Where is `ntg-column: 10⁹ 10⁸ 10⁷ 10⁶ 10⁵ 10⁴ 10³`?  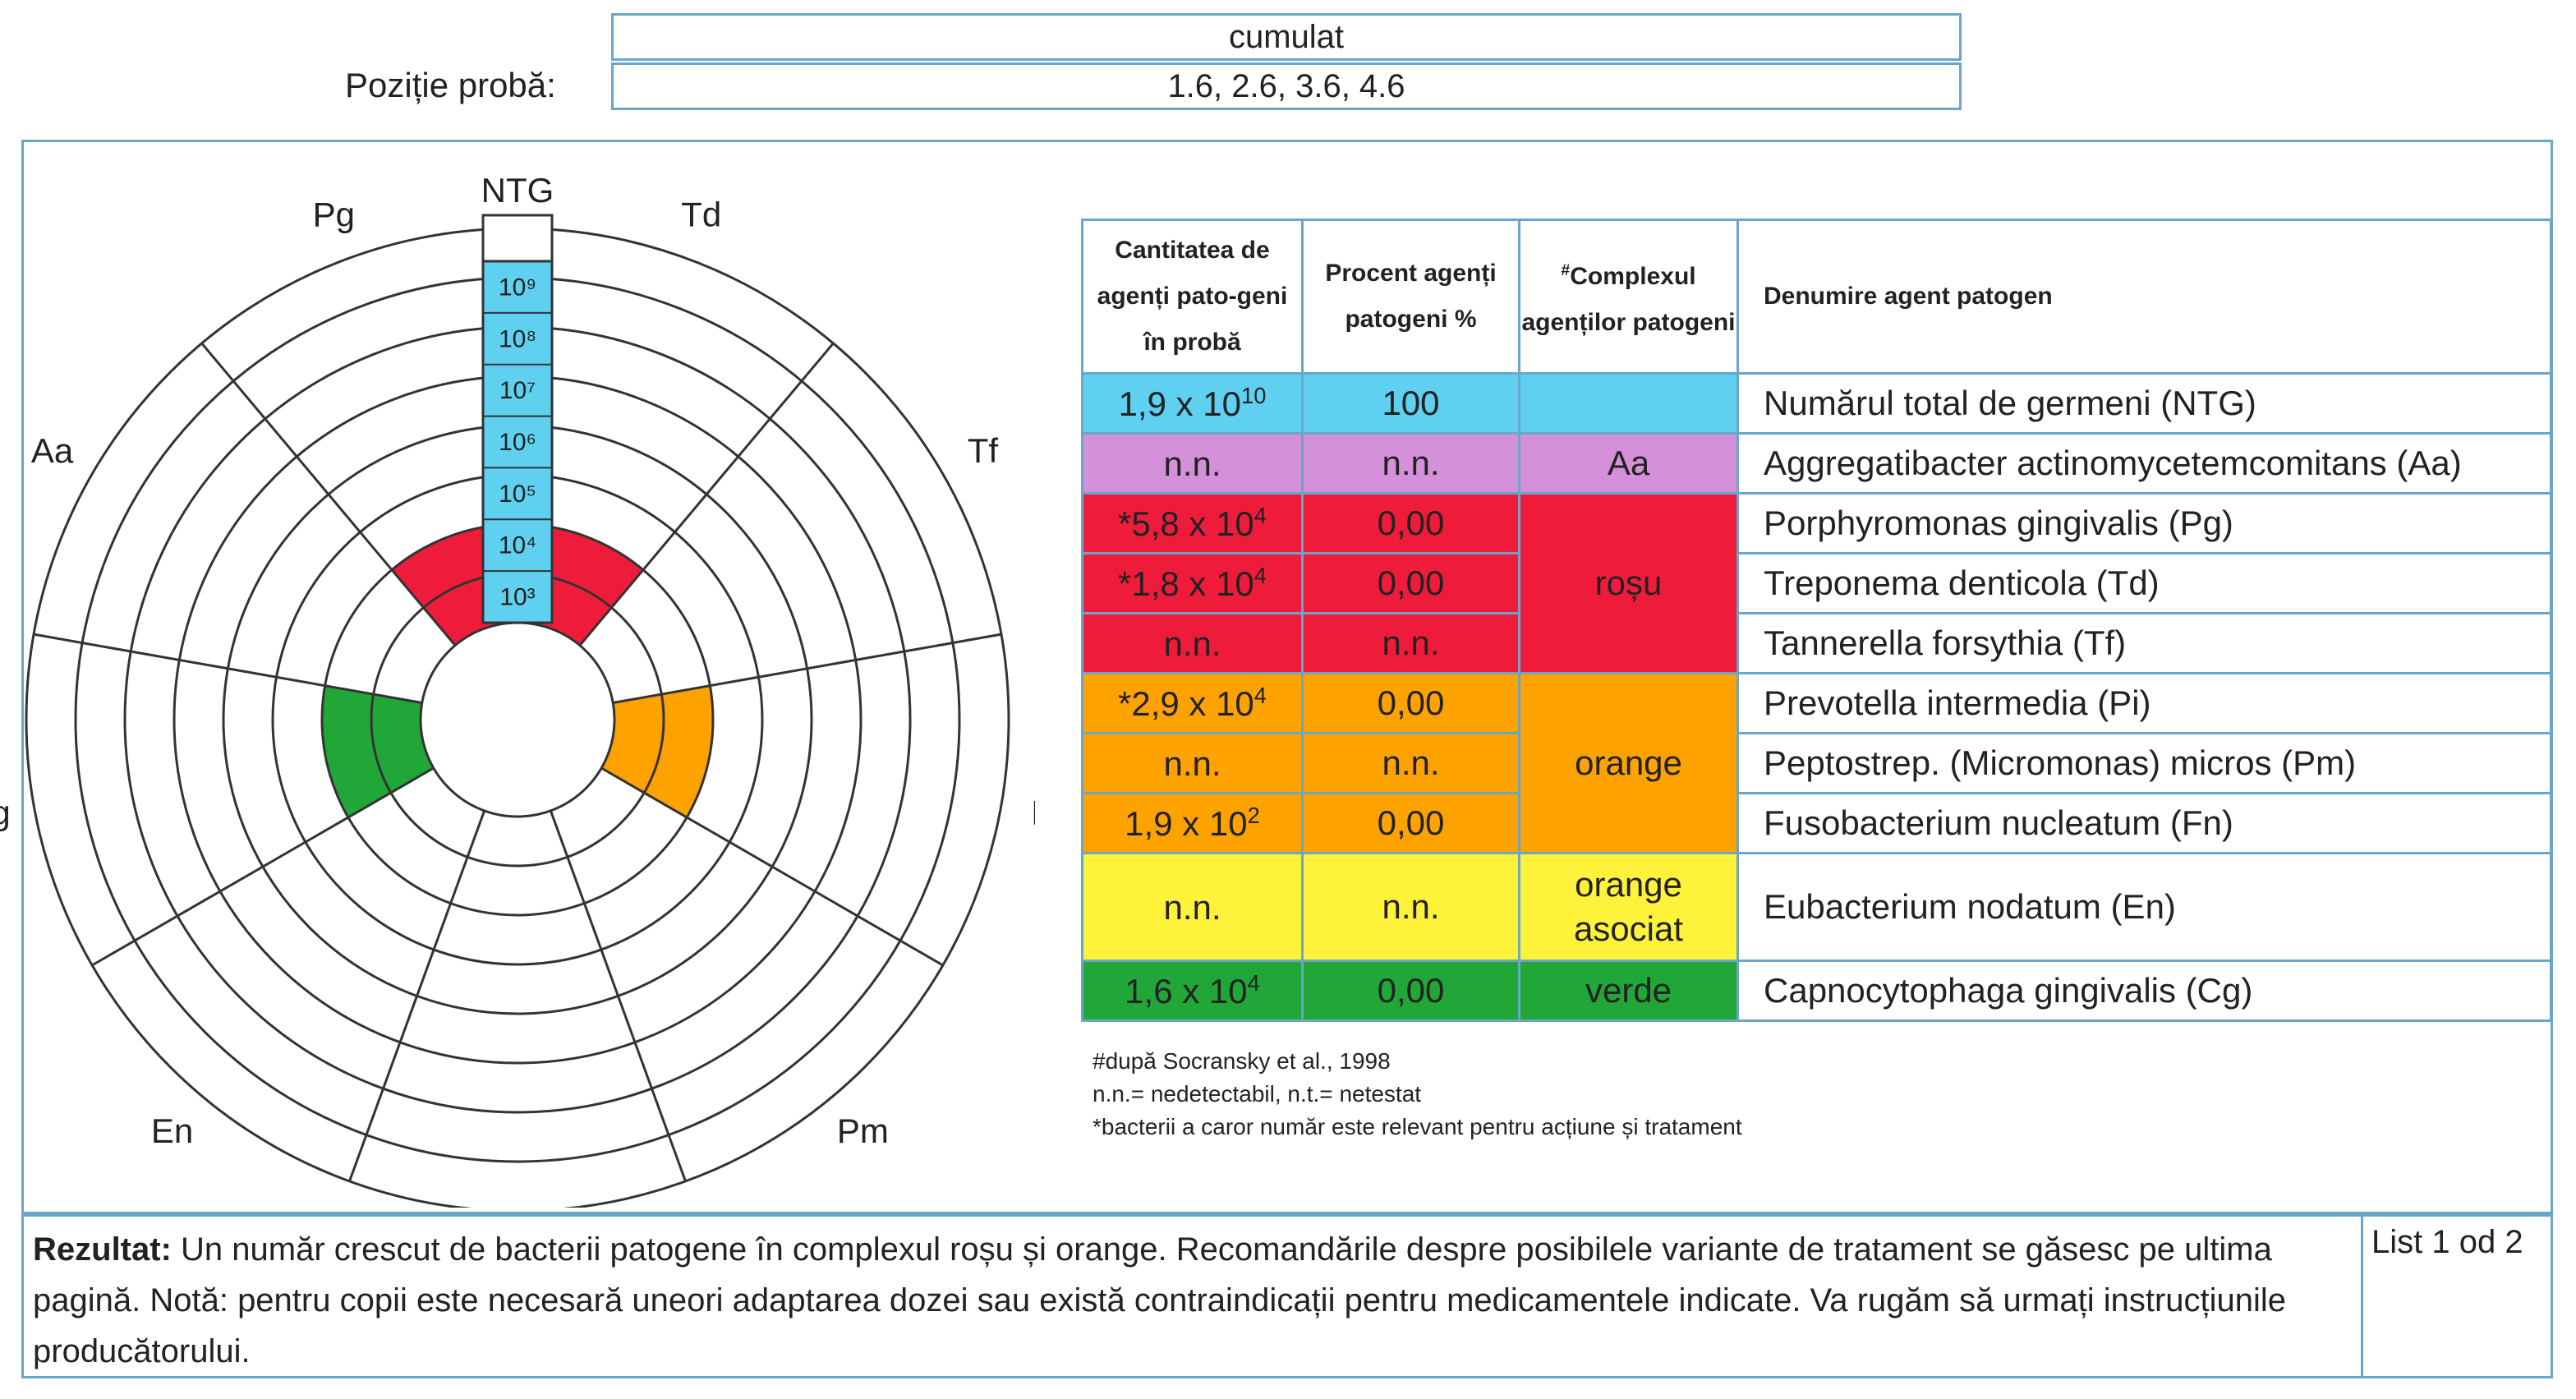 ntg-column: 10⁹ 10⁸ 10⁷ 10⁶ 10⁵ 10⁴ 10³ is located at coordinates (517, 419).